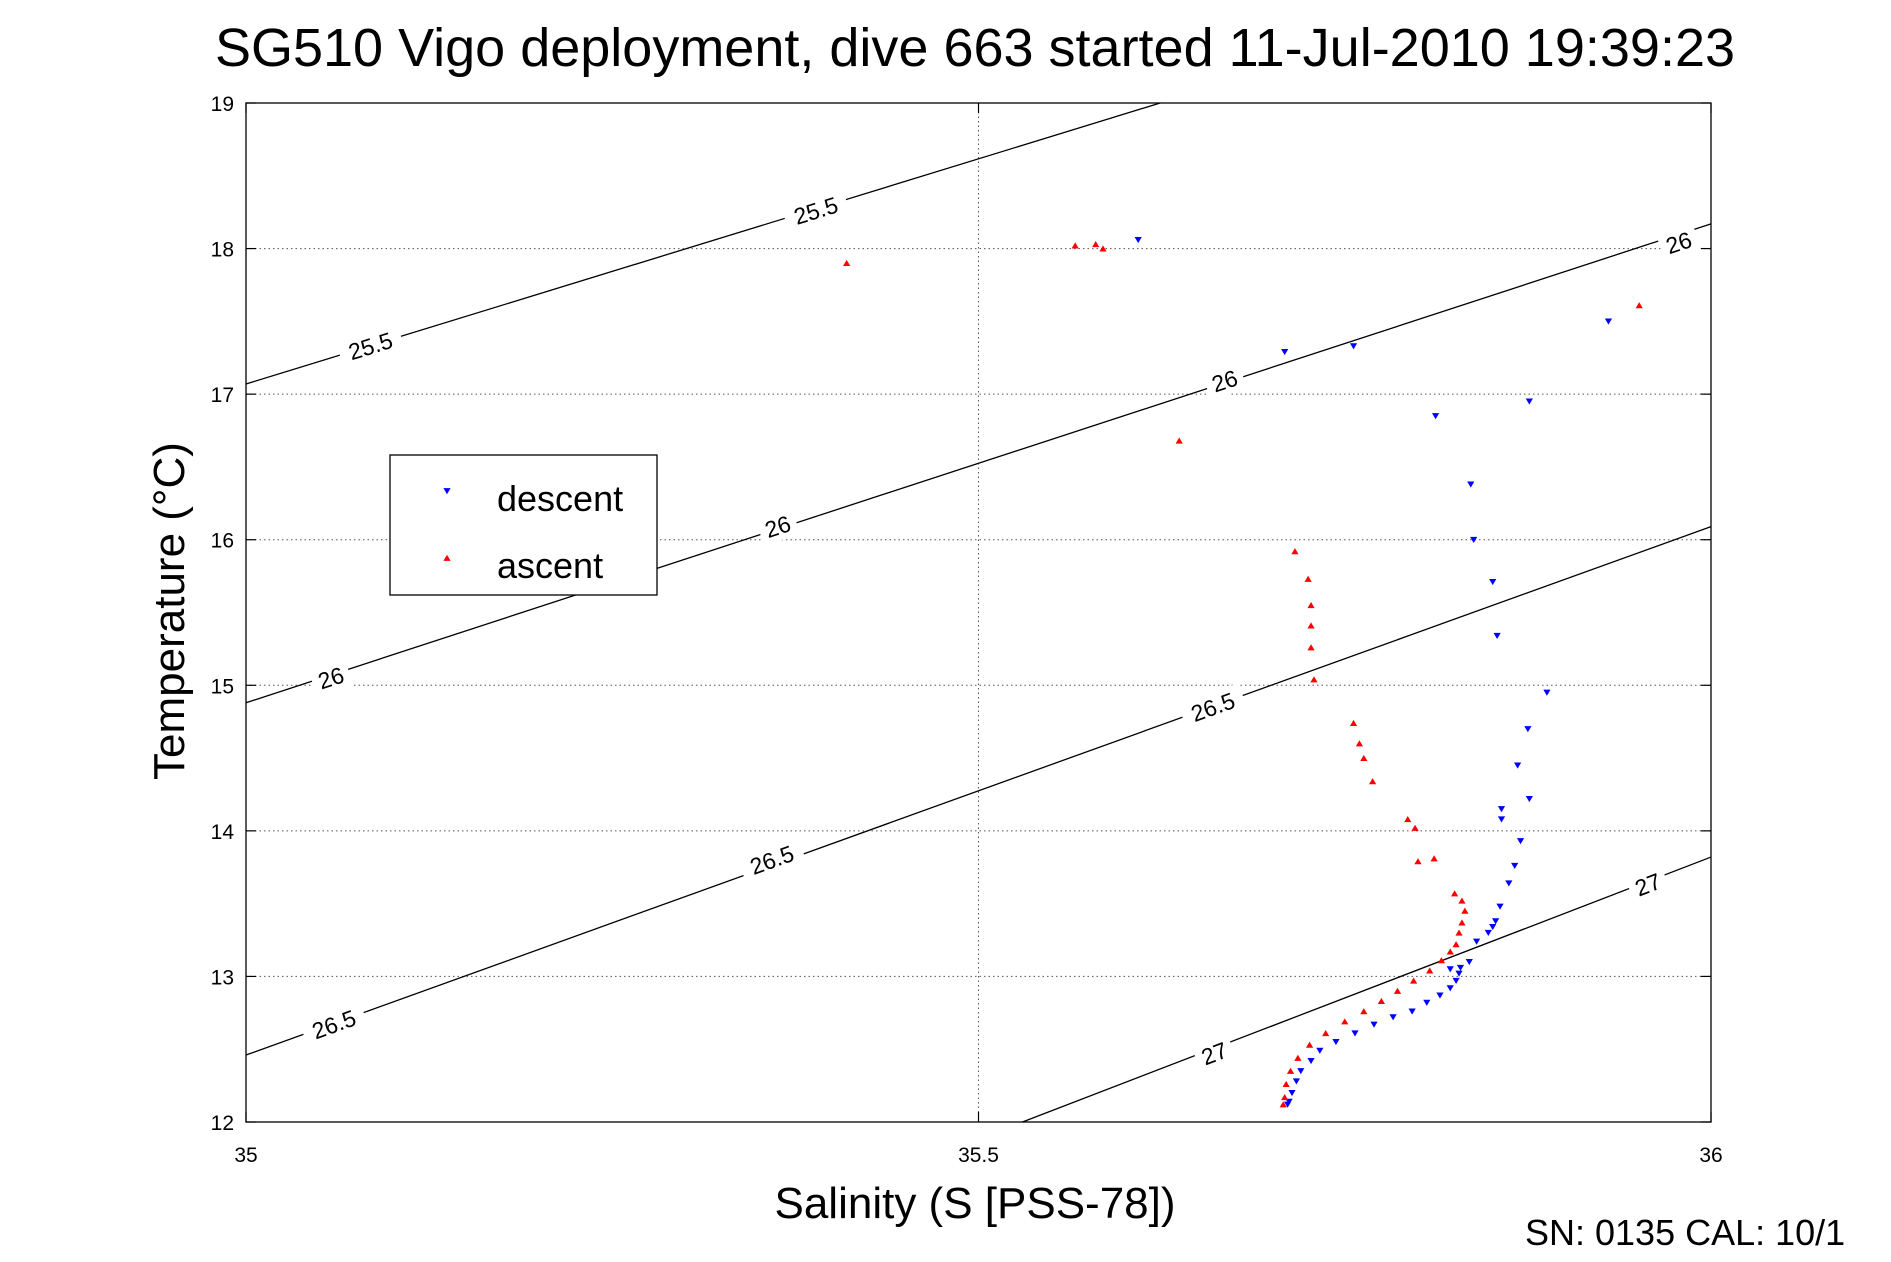  I want to click on legend-marker-descent-shape, so click(447, 491).